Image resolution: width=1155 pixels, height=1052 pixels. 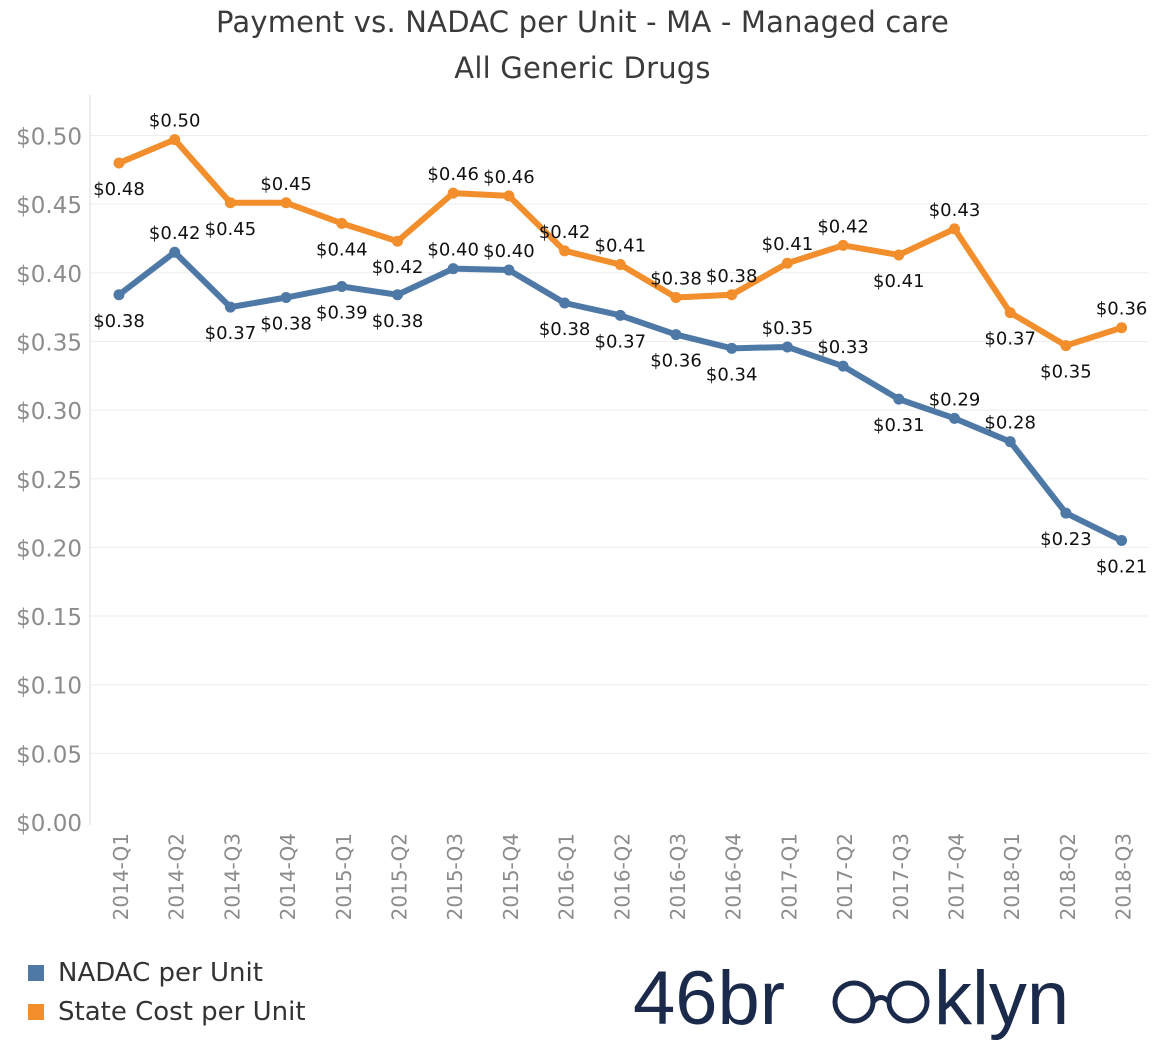 I want to click on legend-item-state-cost: State Cost per Unit, so click(x=167, y=1011).